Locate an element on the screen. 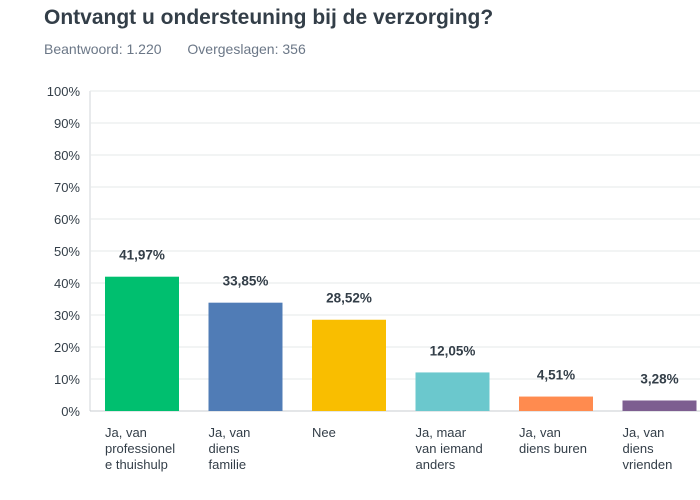 This screenshot has width=700, height=500. bar-value-label: 12,05% is located at coordinates (453, 350).